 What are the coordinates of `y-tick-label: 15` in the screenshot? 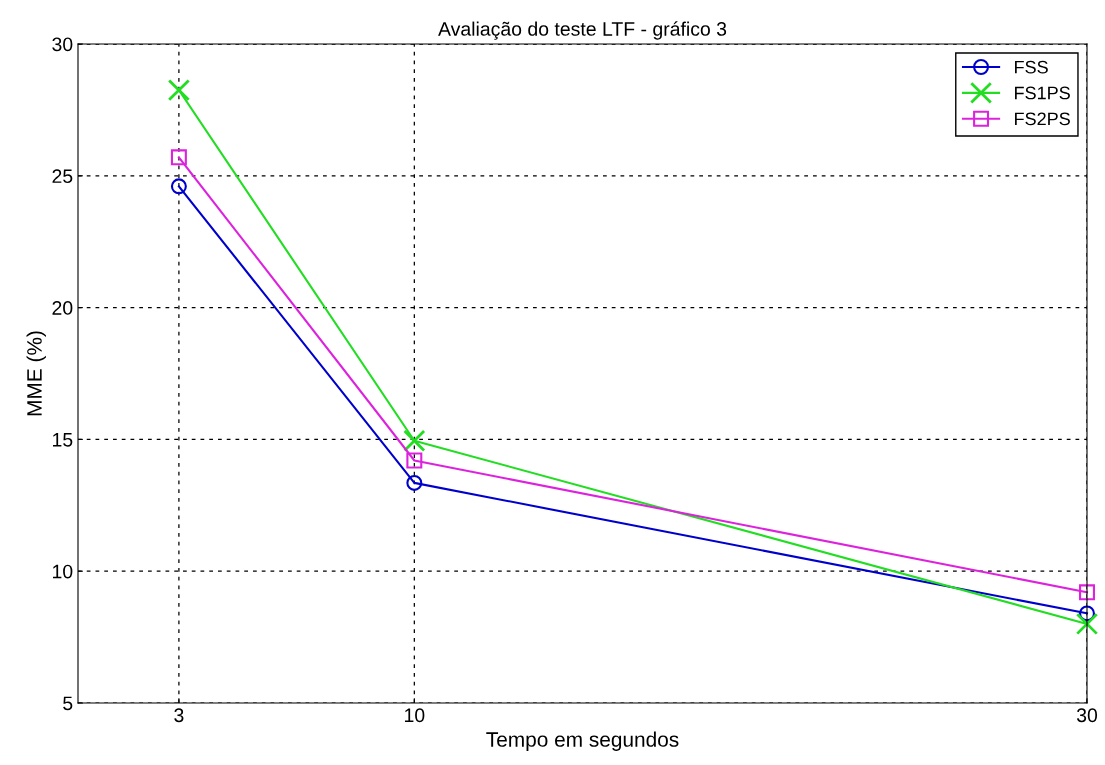 It's located at (63, 440).